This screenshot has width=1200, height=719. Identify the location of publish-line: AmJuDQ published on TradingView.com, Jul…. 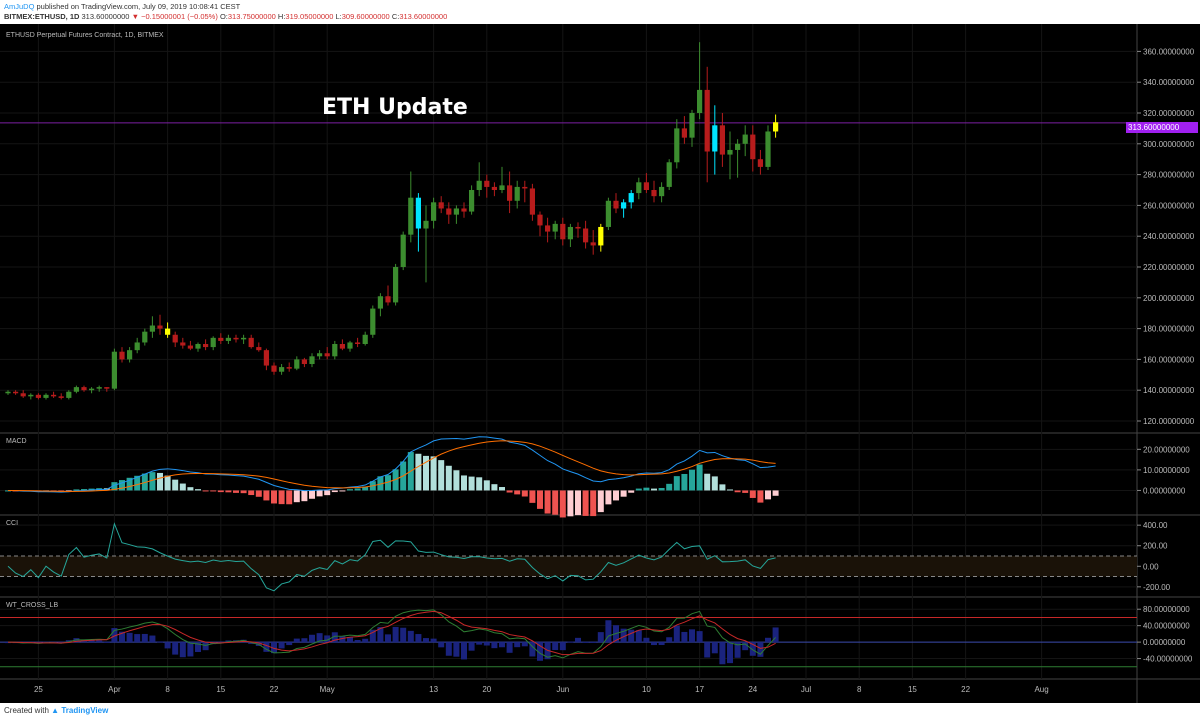
(122, 6).